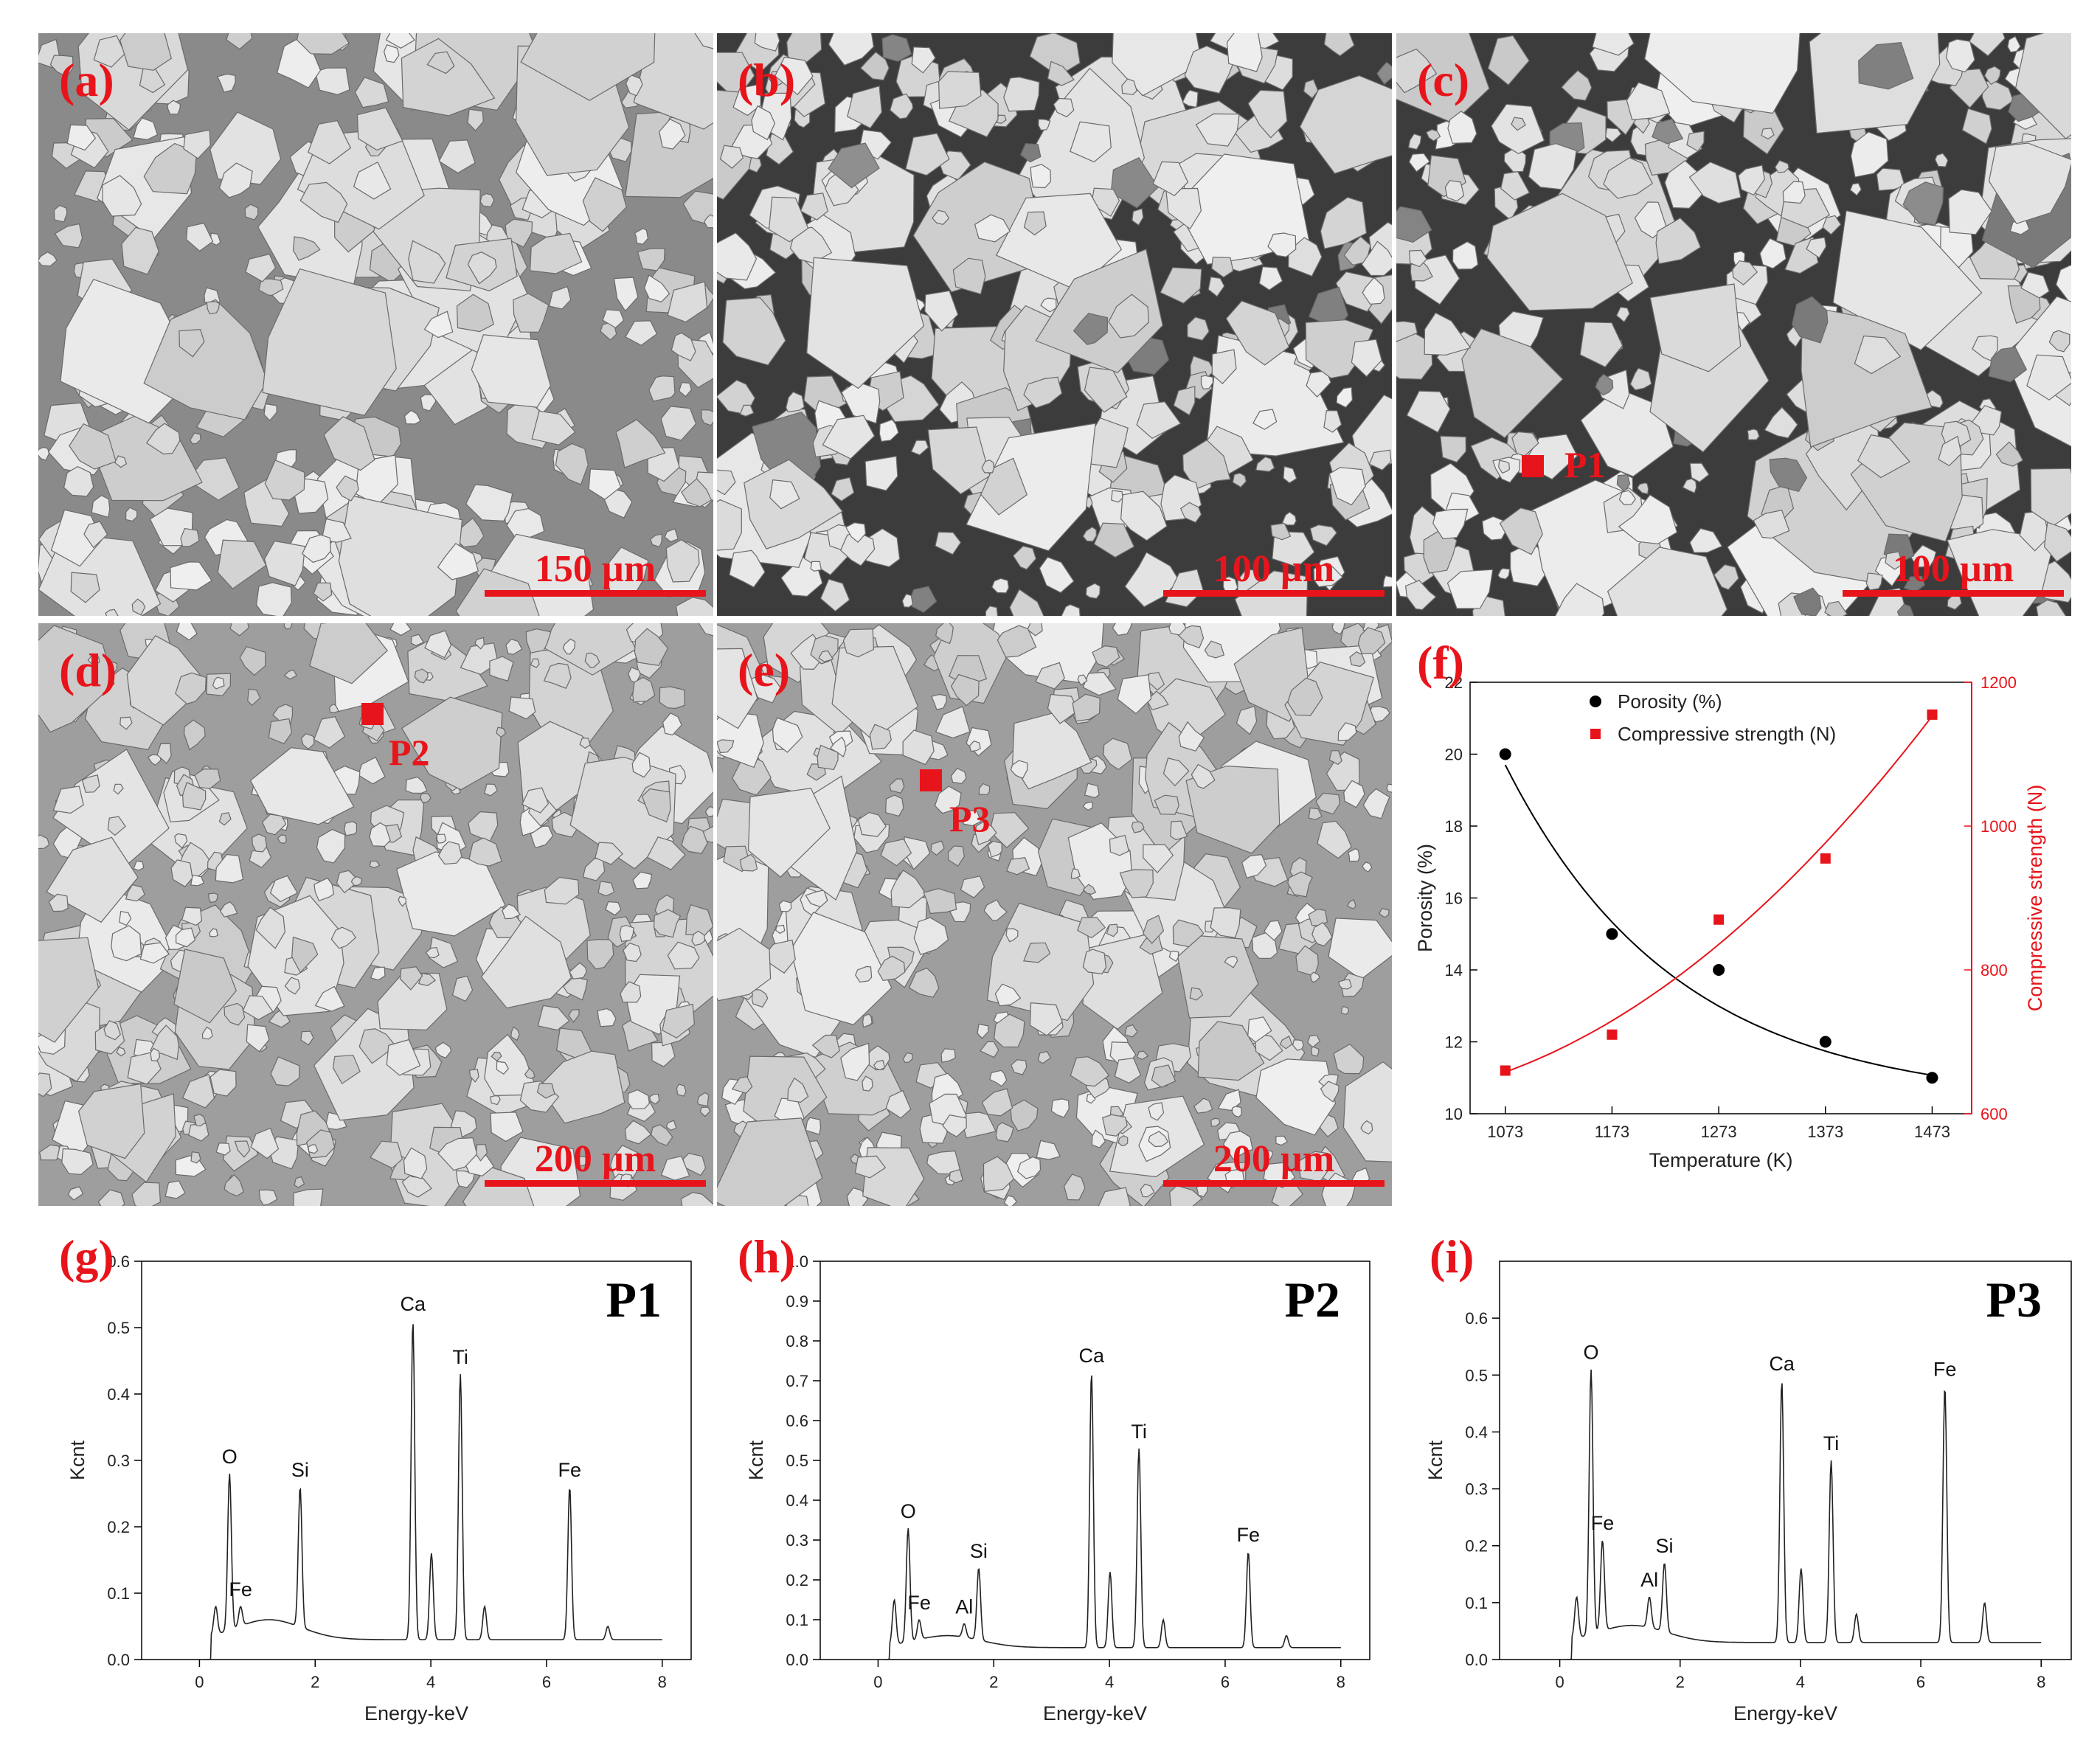  Describe the element at coordinates (1559, 1682) in the screenshot. I see `x-tick-label: 0` at that location.